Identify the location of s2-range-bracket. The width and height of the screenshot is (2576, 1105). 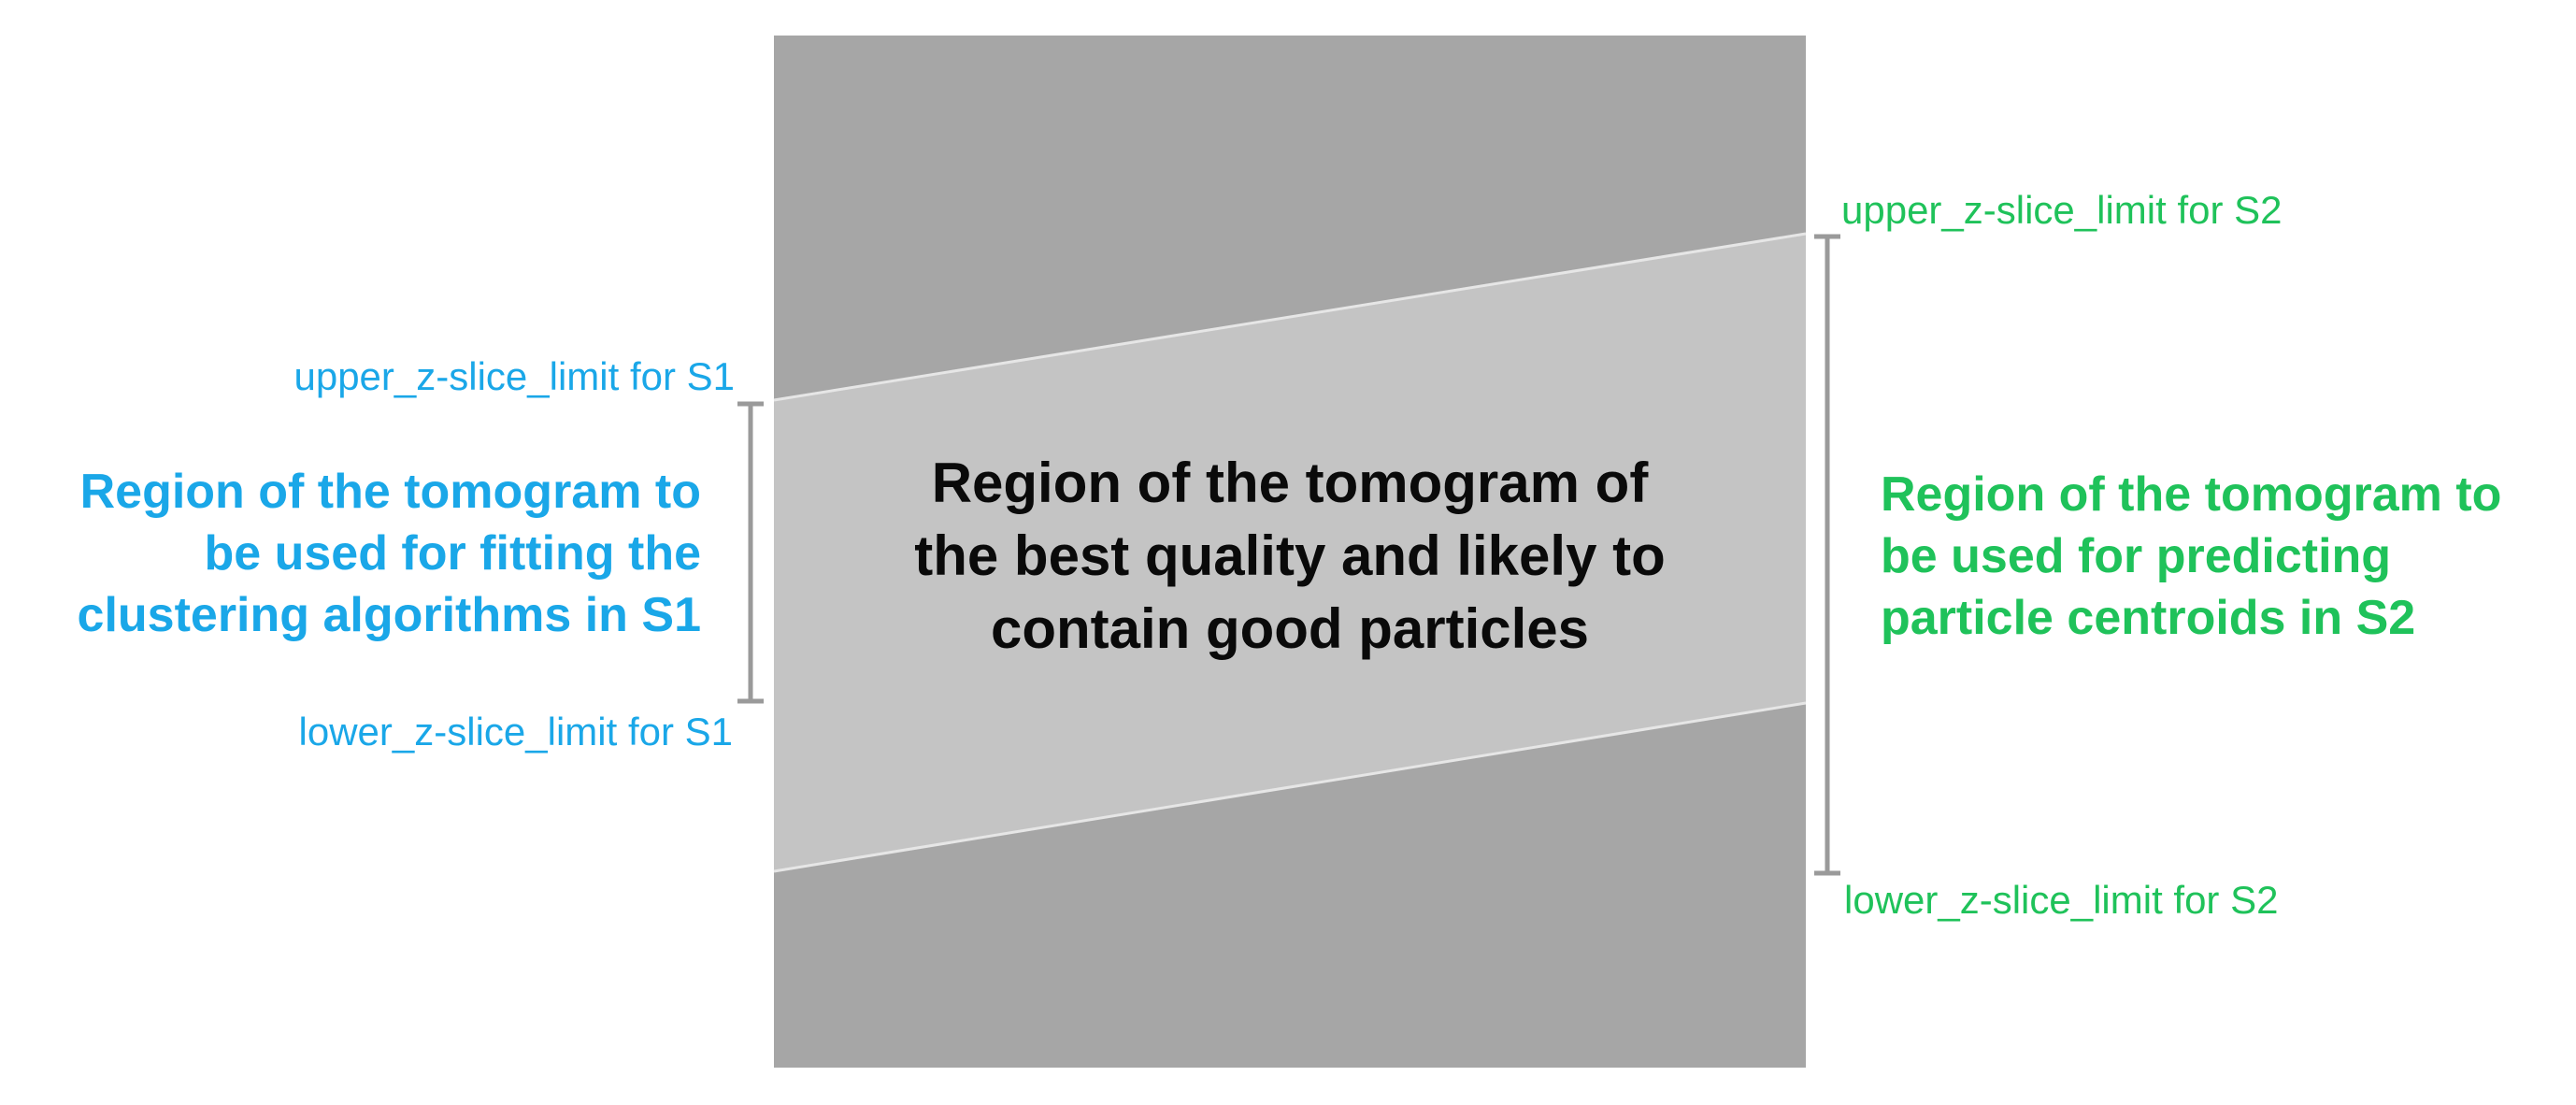
(1827, 555).